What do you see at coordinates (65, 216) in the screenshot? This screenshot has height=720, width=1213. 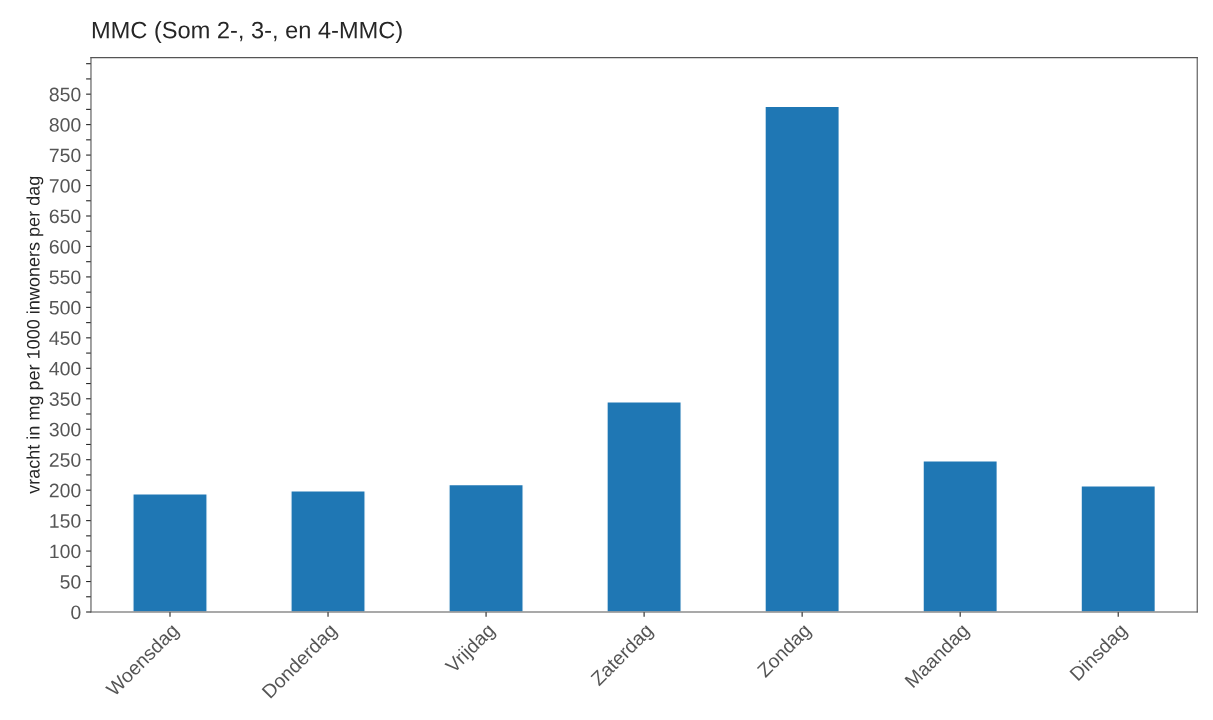 I see `y-tick-label: 650` at bounding box center [65, 216].